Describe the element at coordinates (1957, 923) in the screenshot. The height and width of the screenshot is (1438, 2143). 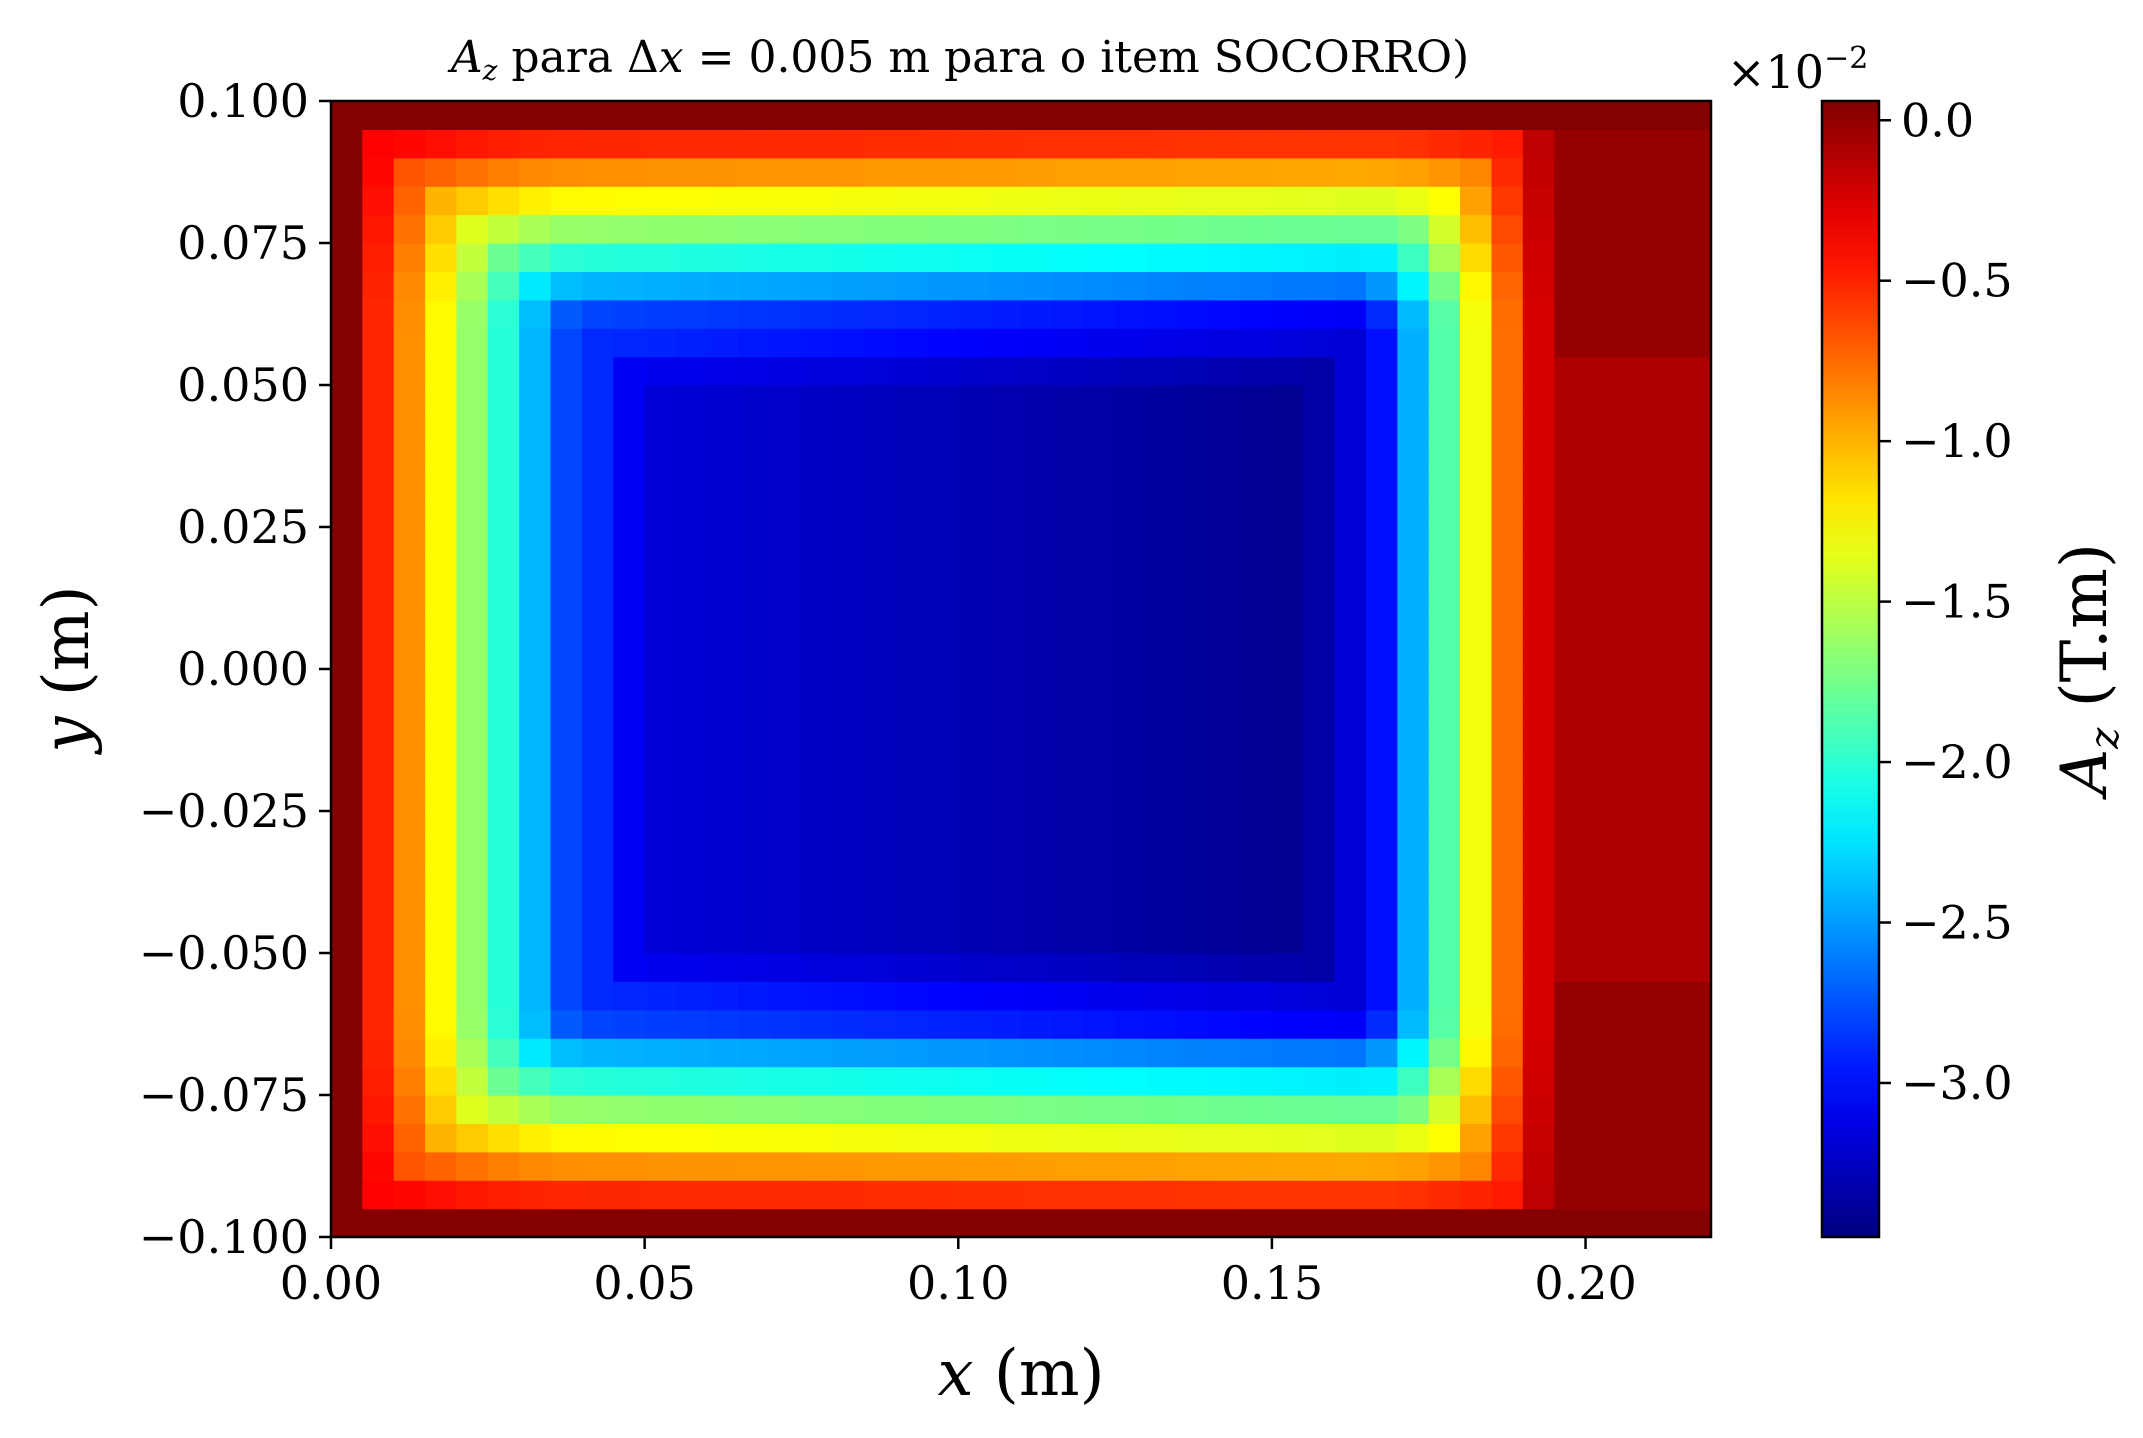
I see `colorbar-tick-label: −2.5` at that location.